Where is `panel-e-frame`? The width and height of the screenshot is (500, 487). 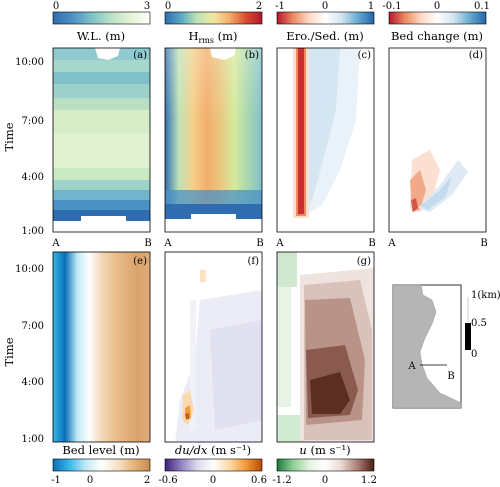
panel-e-frame is located at coordinates (101, 347).